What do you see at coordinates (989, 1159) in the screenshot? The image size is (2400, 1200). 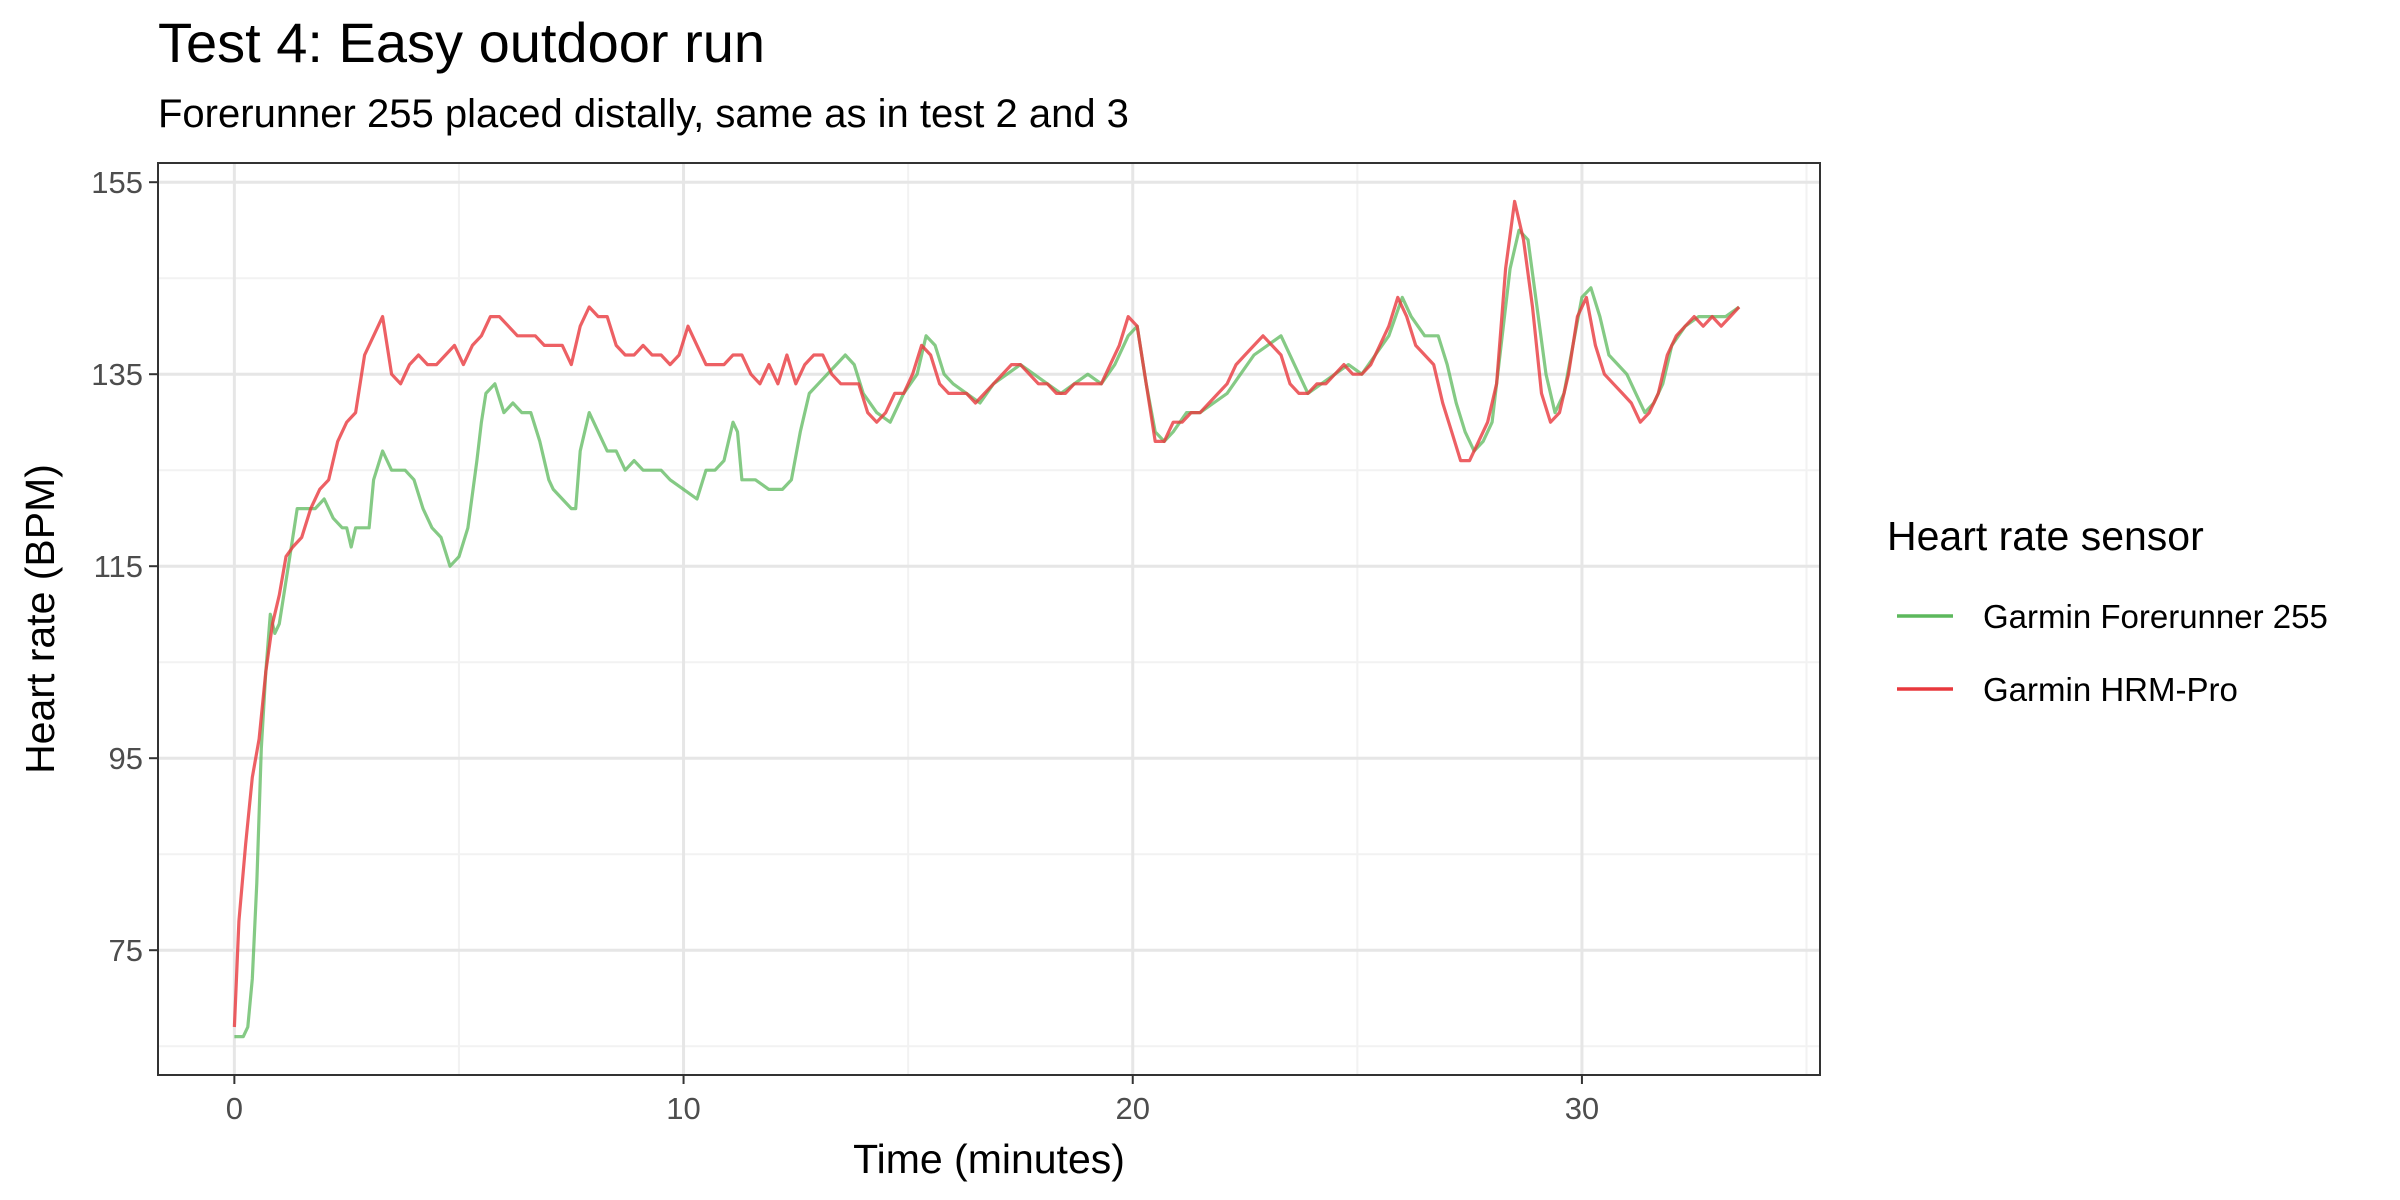 I see `x-axis-title: Time (minutes)` at bounding box center [989, 1159].